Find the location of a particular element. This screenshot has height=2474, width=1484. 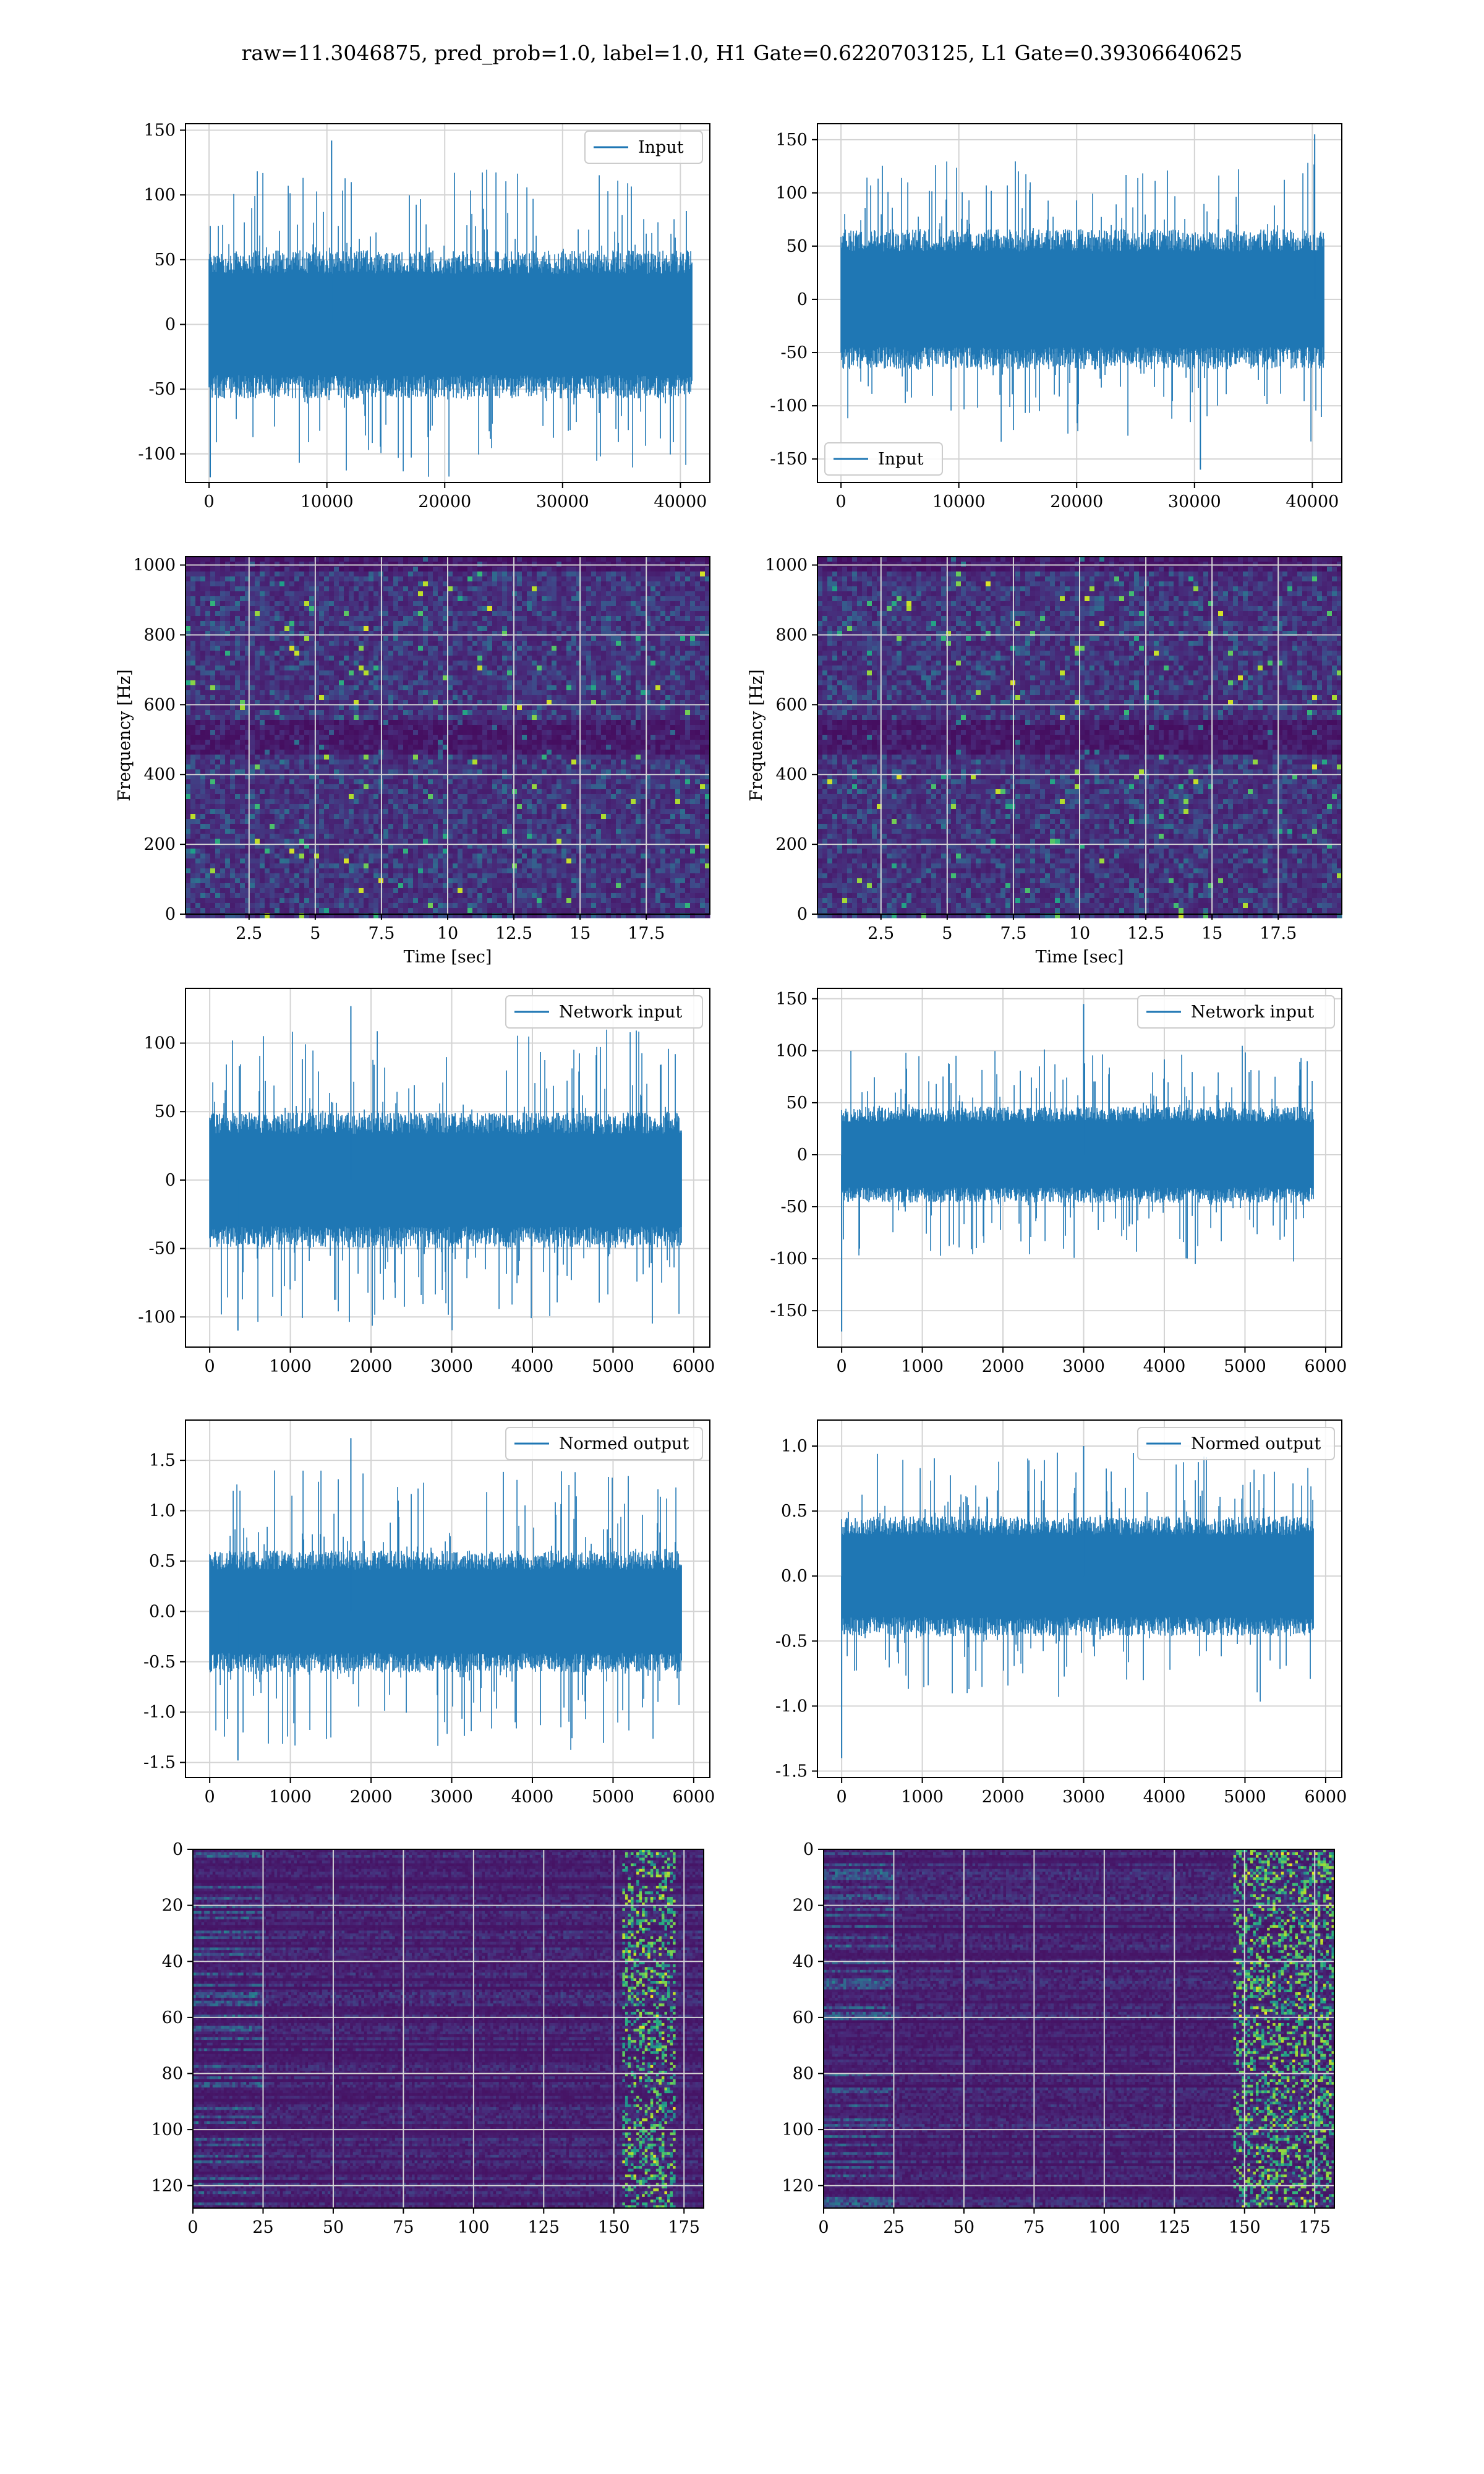

y-tick-label: 150 is located at coordinates (159, 130).